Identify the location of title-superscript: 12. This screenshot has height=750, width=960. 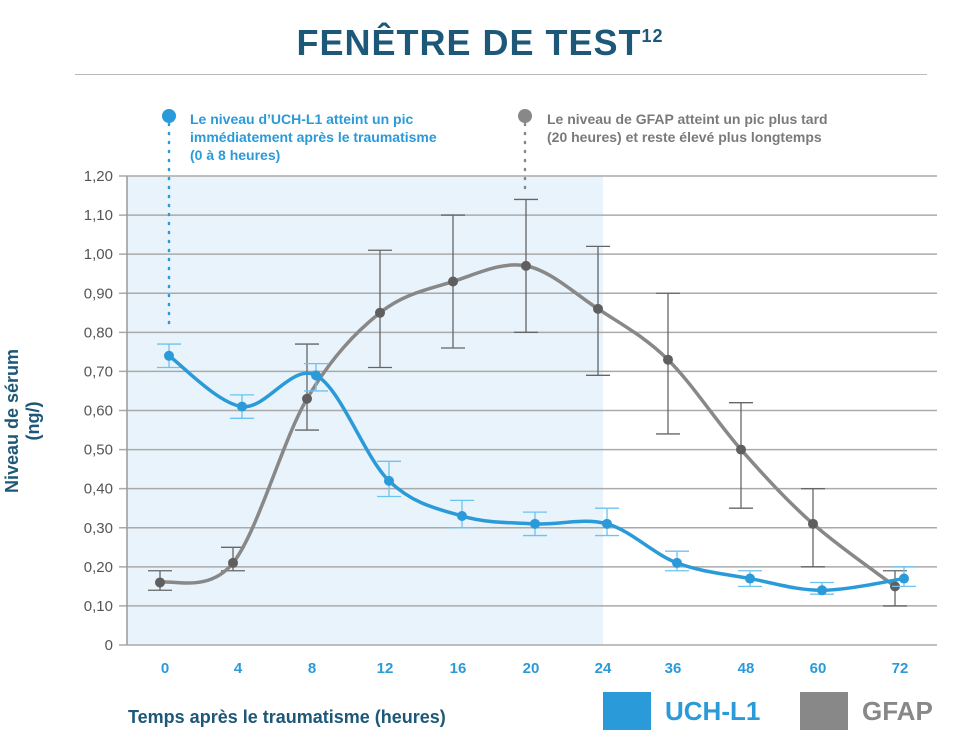
(652, 36).